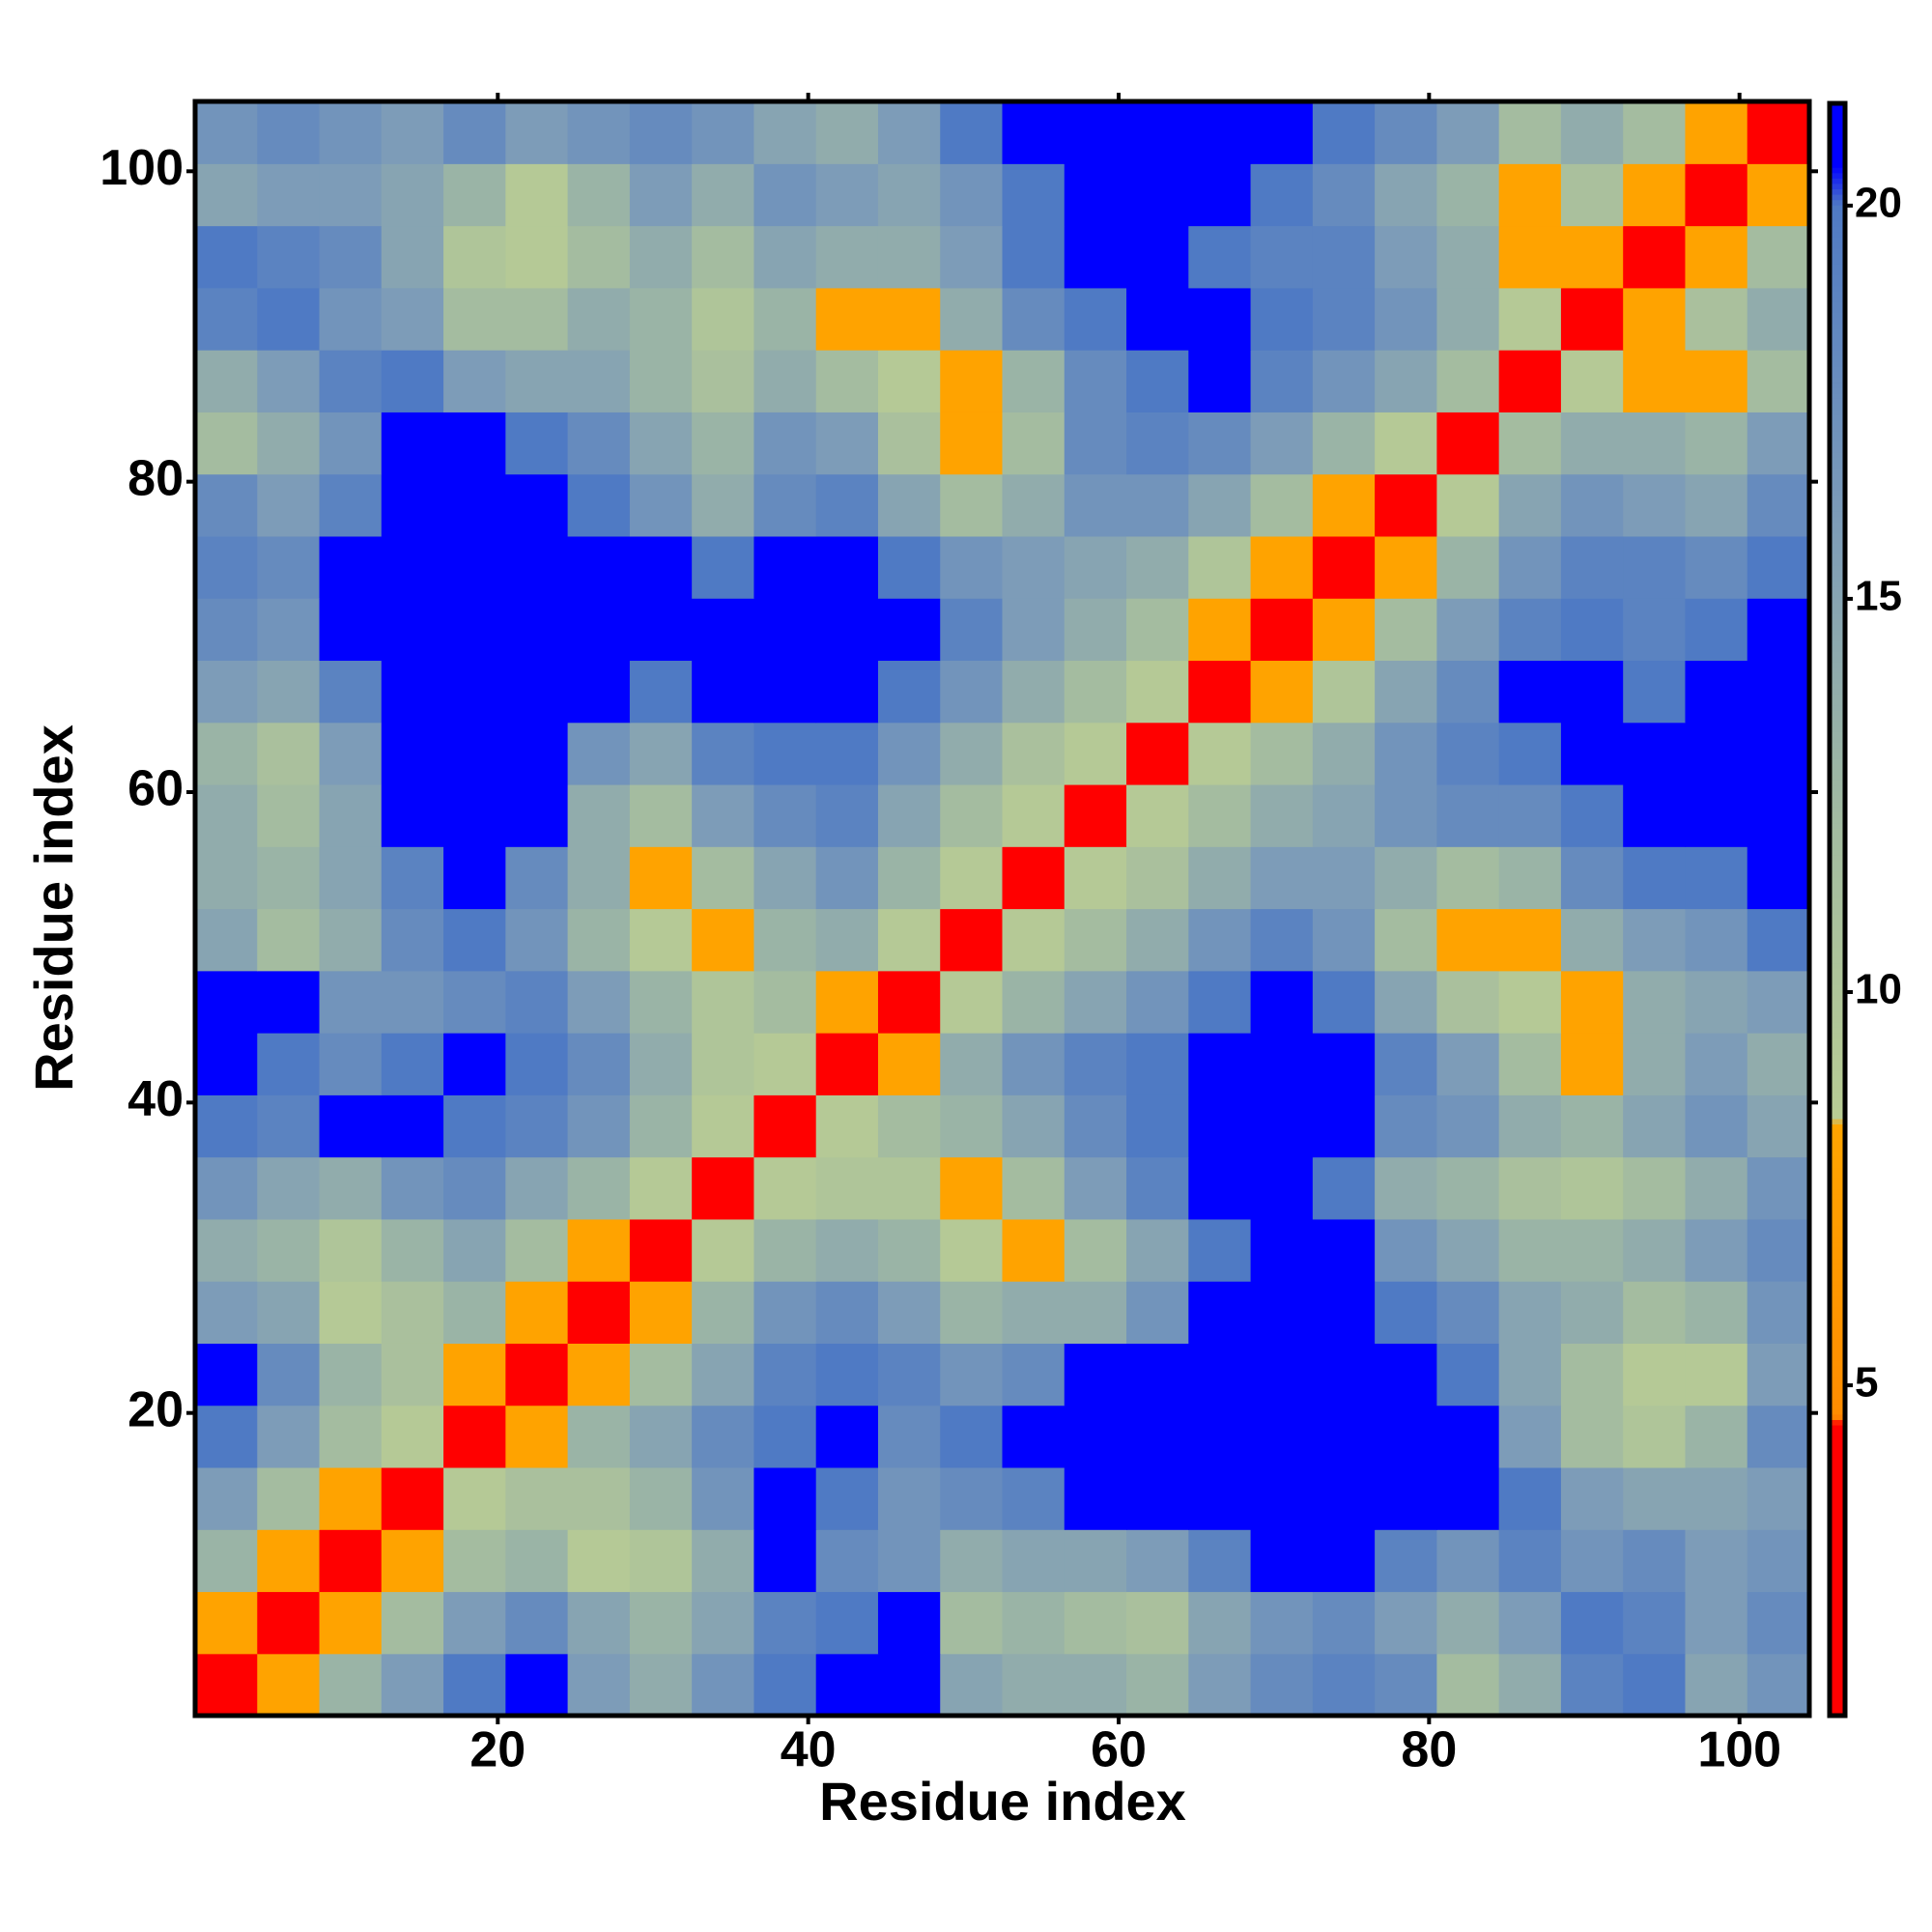 This screenshot has width=1932, height=1932. What do you see at coordinates (156, 478) in the screenshot?
I see `y-tick-label: 80` at bounding box center [156, 478].